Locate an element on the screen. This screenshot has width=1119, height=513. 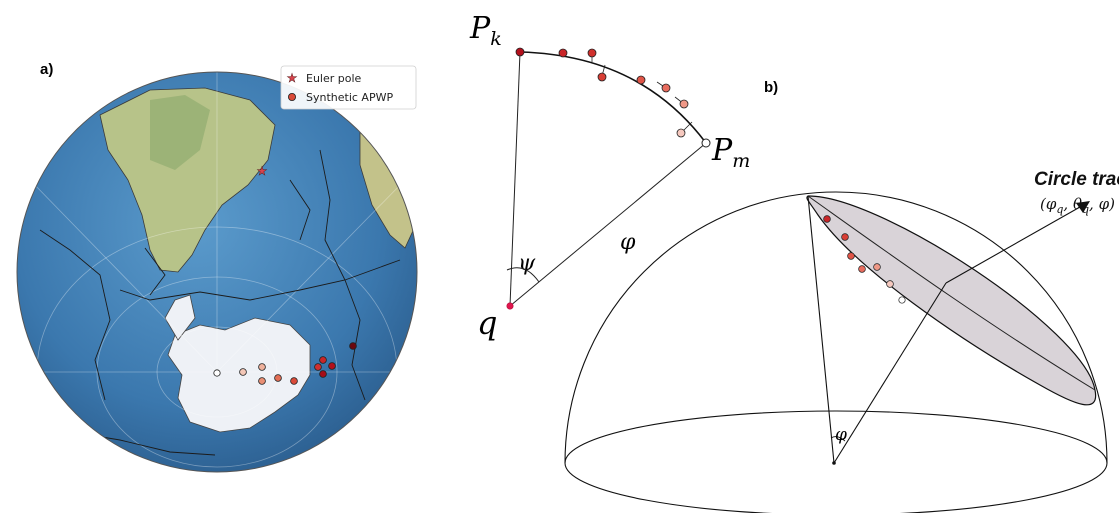
legend-box is located at coordinates (348, 87).